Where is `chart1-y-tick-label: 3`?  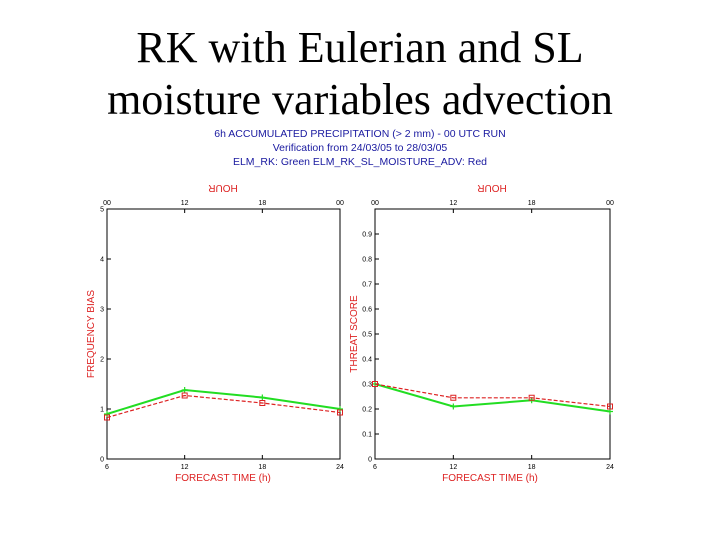 chart1-y-tick-label: 3 is located at coordinates (102, 310).